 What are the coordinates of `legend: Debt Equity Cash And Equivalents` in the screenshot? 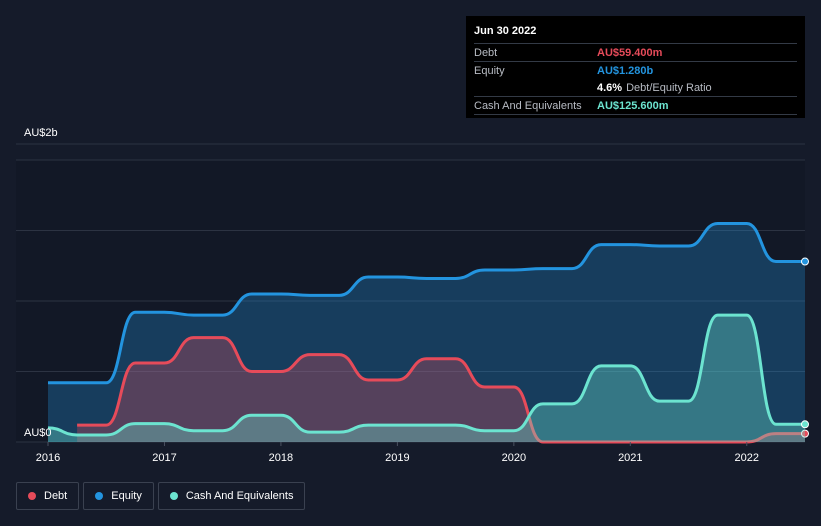 It's located at (162, 496).